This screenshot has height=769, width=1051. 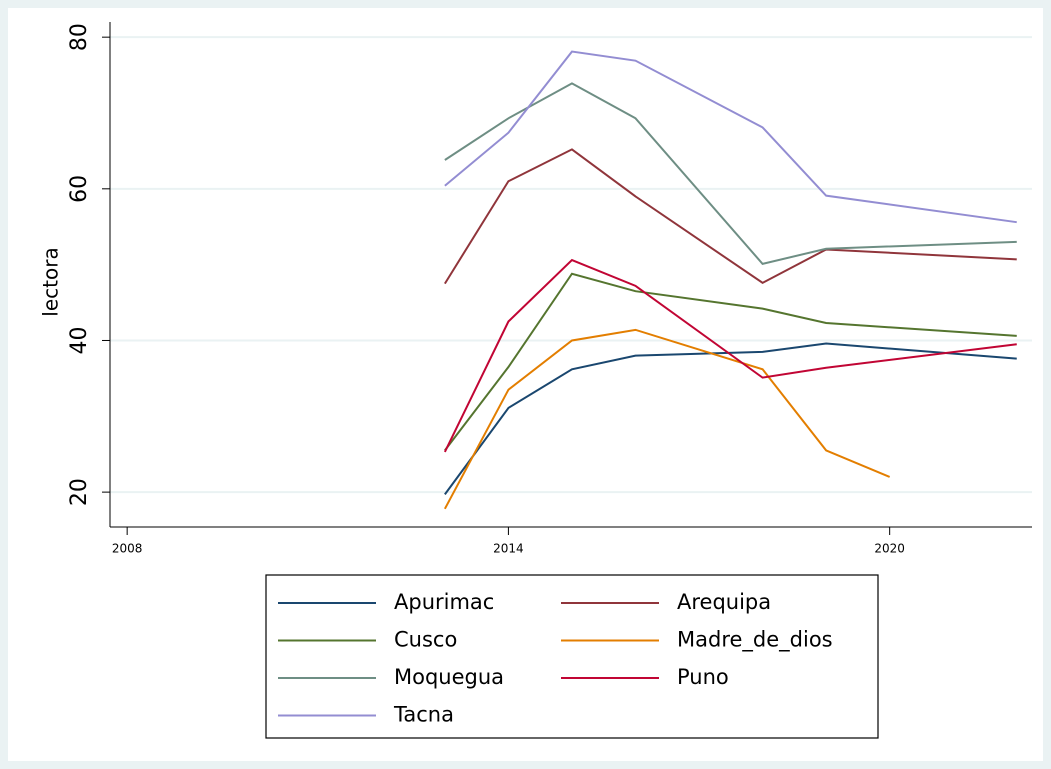 I want to click on legend-label: Madre_de_dios, so click(x=755, y=640).